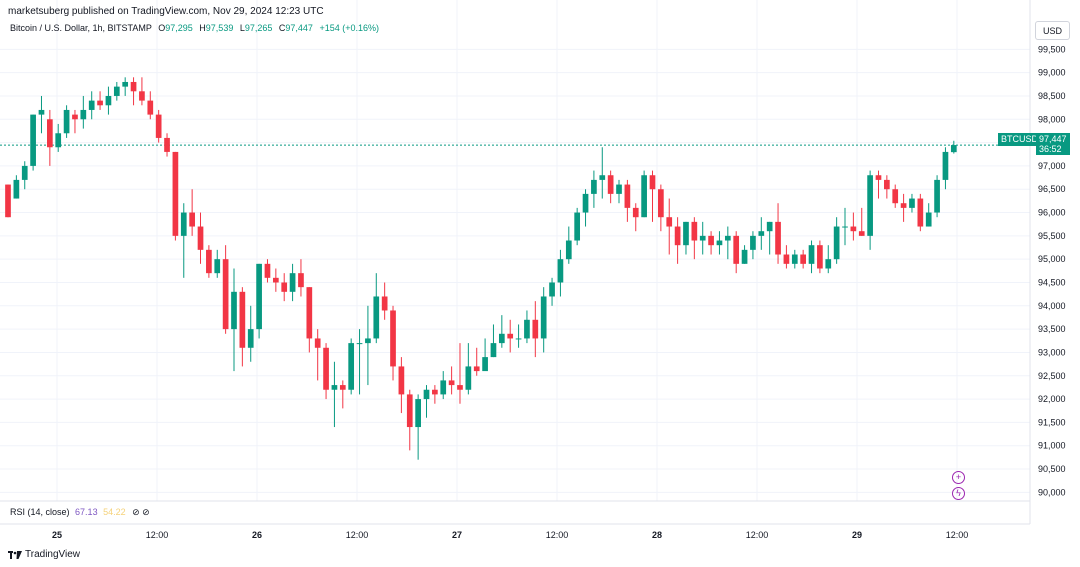 The width and height of the screenshot is (1080, 567). What do you see at coordinates (1052, 189) in the screenshot?
I see `price-tick-label: 96,500` at bounding box center [1052, 189].